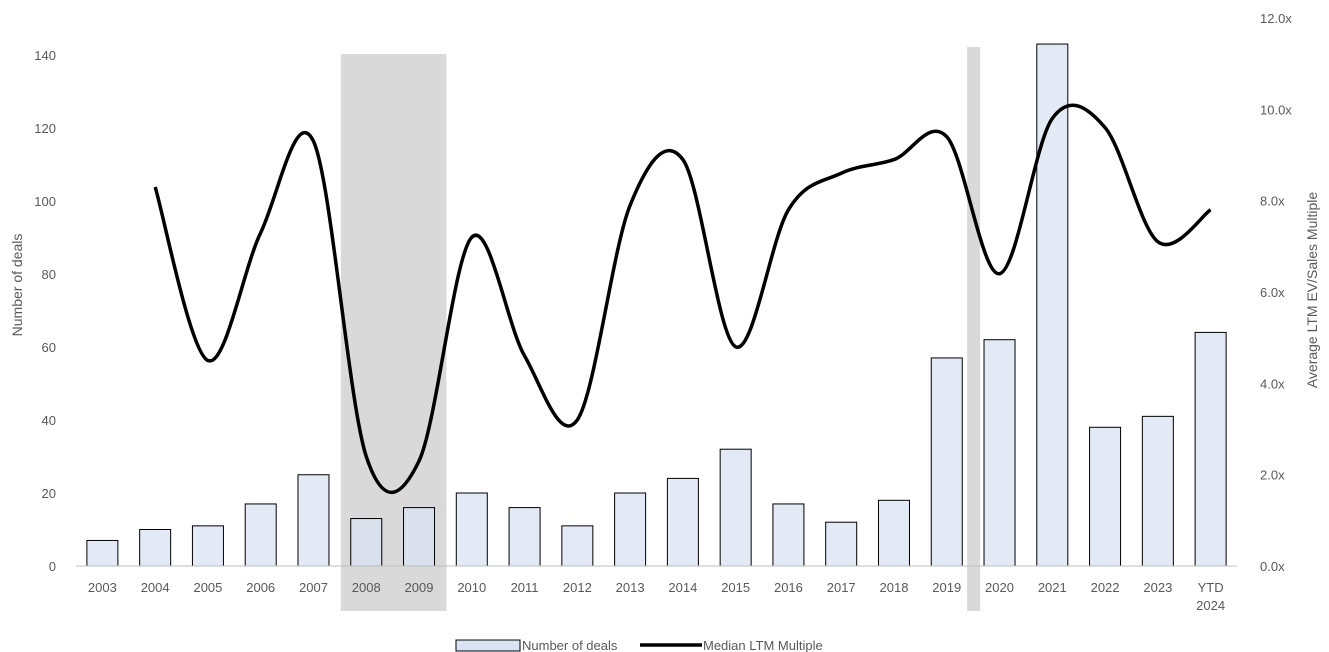 The image size is (1329, 652). Describe the element at coordinates (313, 520) in the screenshot. I see `bar-2007` at that location.